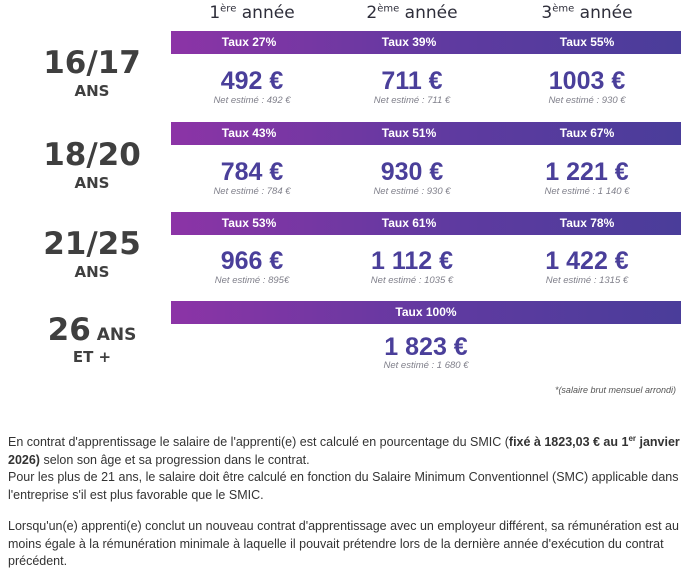 This screenshot has width=698, height=574. Describe the element at coordinates (252, 100) in the screenshot. I see `net-estimate: Net estimé : 492 €` at that location.